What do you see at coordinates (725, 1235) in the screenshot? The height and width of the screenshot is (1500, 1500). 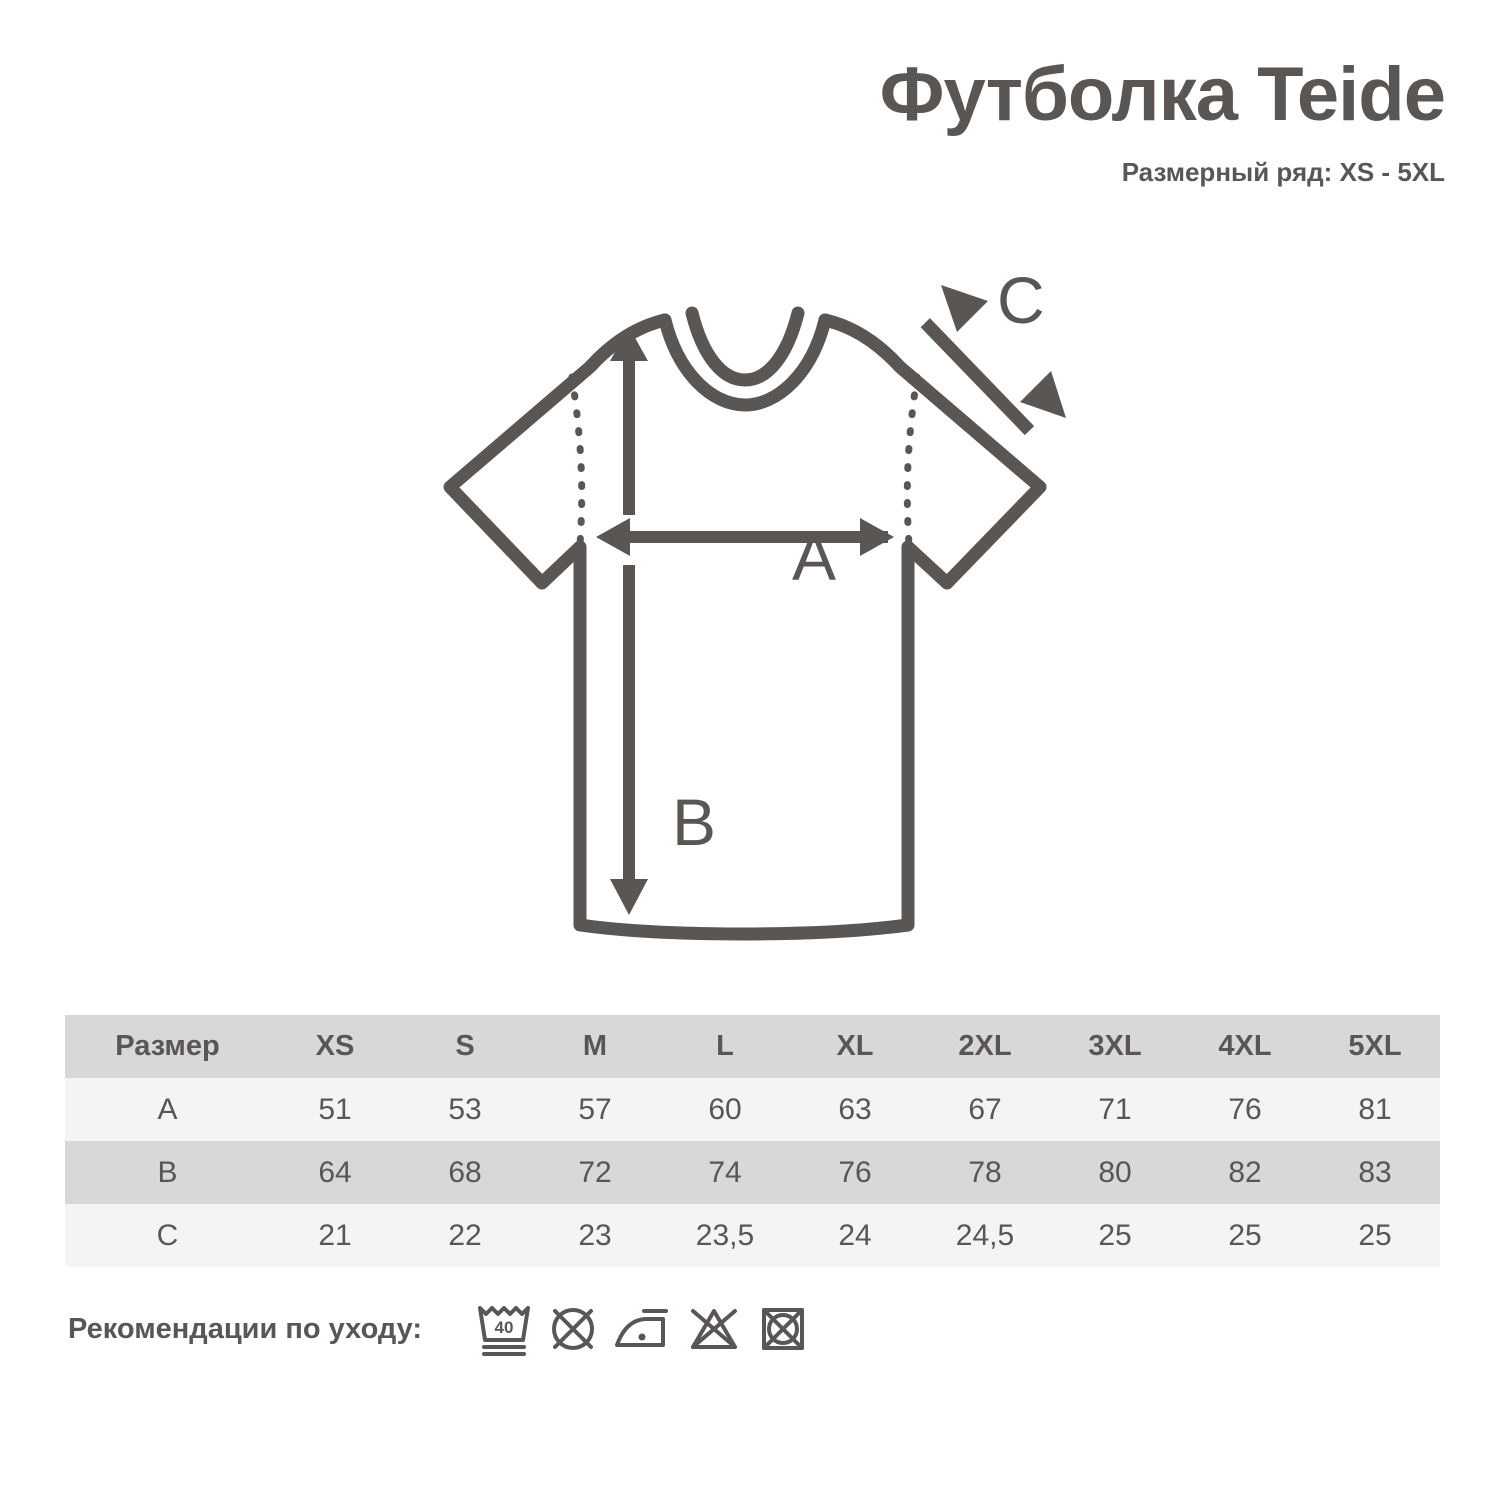 I see `cell-c-l: 23,5` at bounding box center [725, 1235].